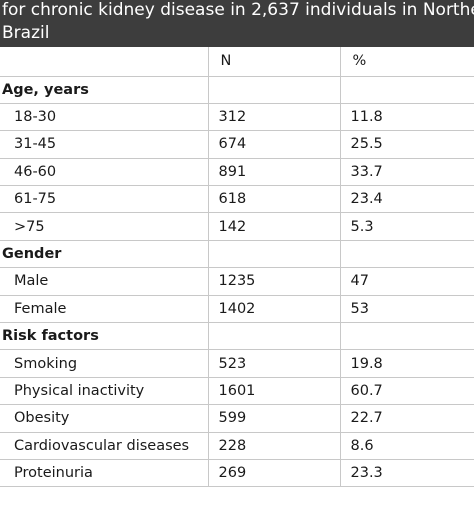  I want to click on row-label: 18-30, so click(104, 117).